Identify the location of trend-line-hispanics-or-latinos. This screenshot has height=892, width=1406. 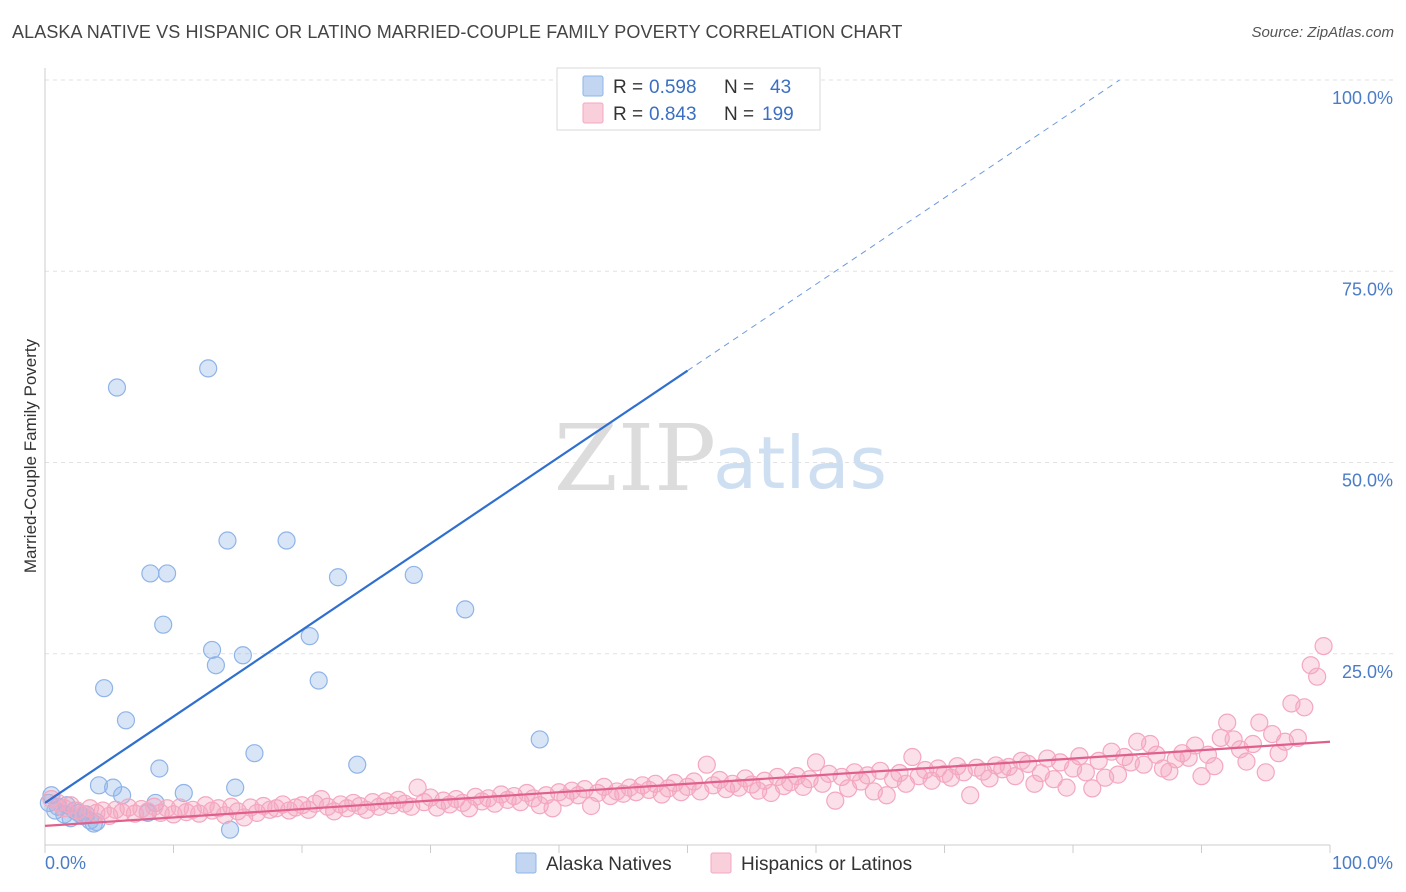
(687, 783).